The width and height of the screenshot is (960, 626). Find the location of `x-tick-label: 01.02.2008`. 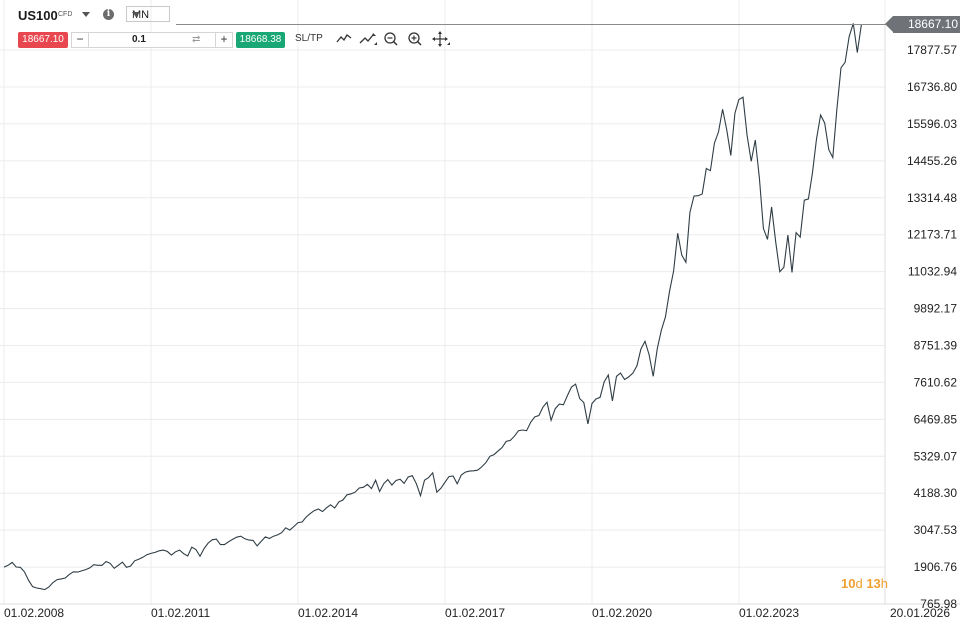

x-tick-label: 01.02.2008 is located at coordinates (34, 613).